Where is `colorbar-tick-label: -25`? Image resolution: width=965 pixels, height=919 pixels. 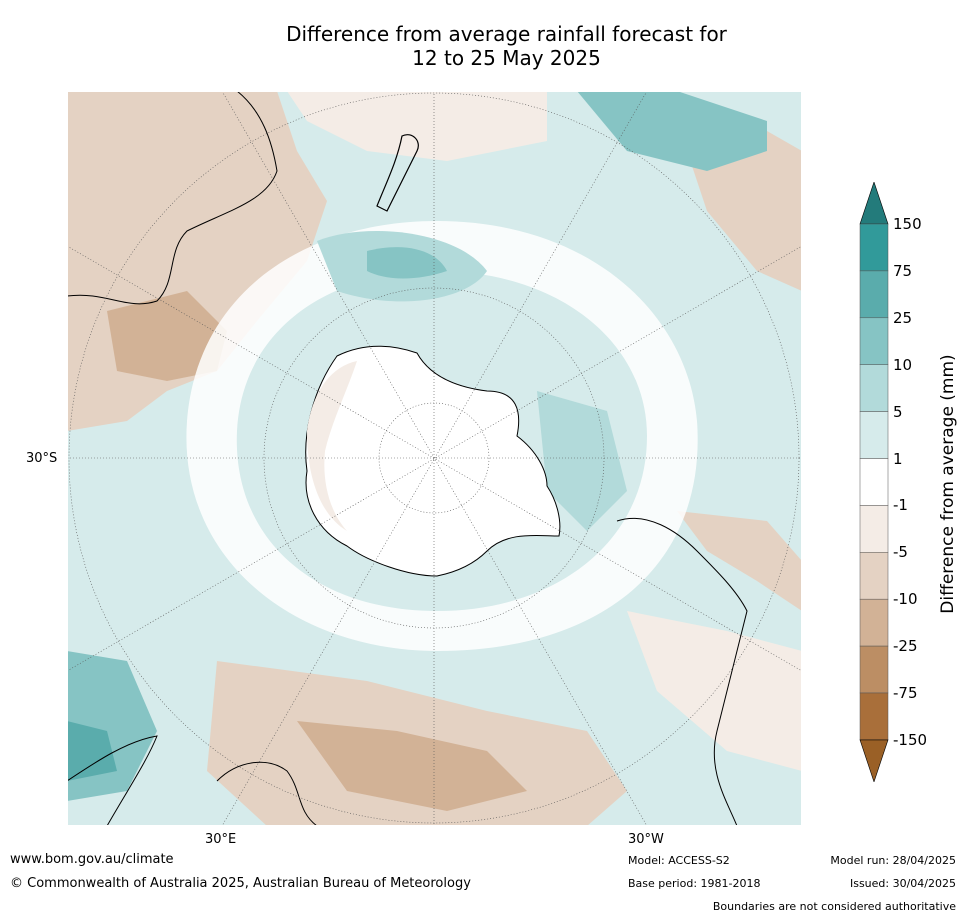 colorbar-tick-label: -25 is located at coordinates (905, 646).